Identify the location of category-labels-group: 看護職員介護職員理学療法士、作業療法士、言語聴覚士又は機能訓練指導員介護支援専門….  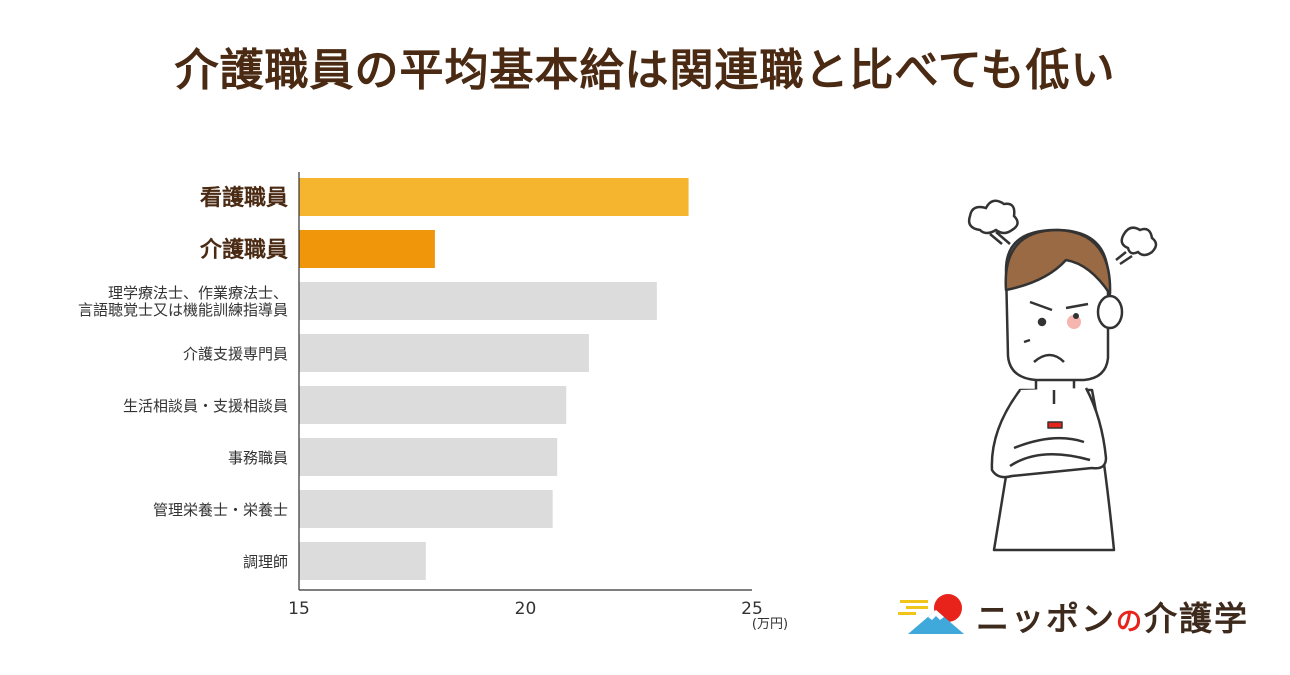
(183, 378).